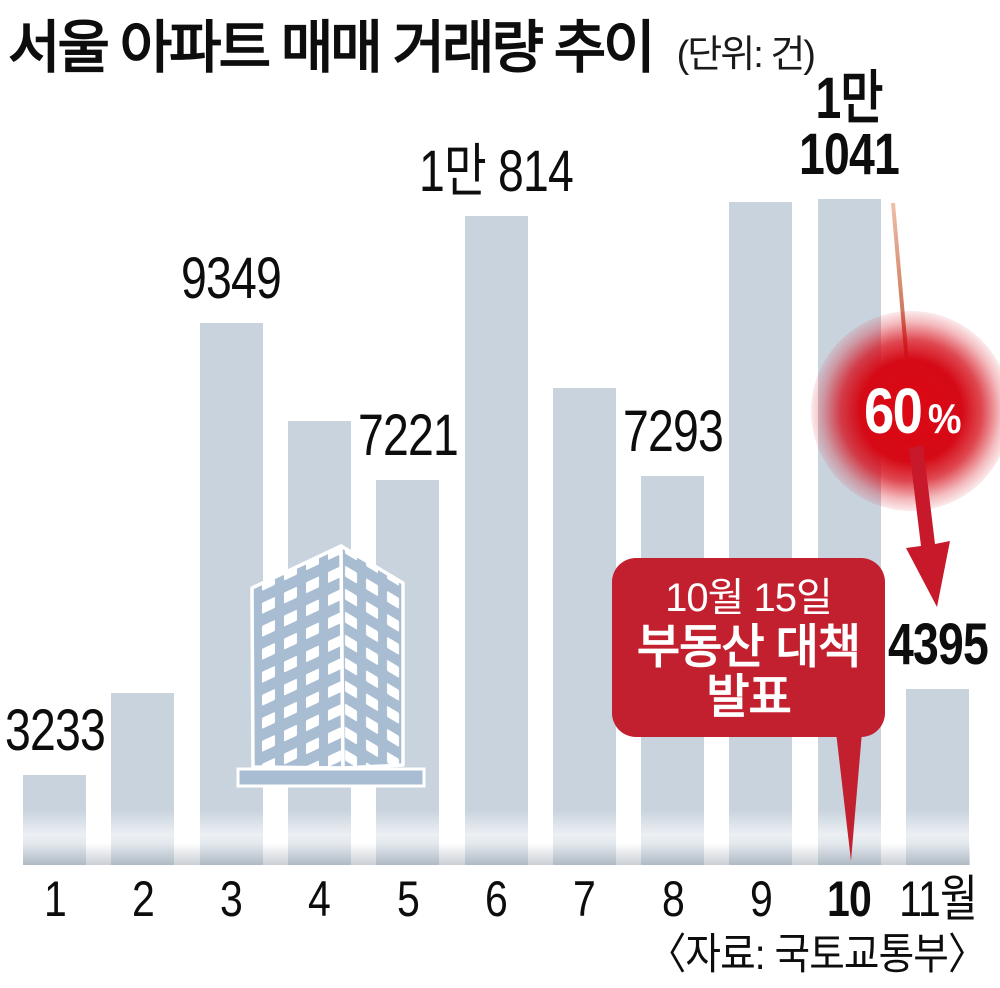  What do you see at coordinates (332, 48) in the screenshot?
I see `page-title: 서울 아파트 매매 거래량 추이` at bounding box center [332, 48].